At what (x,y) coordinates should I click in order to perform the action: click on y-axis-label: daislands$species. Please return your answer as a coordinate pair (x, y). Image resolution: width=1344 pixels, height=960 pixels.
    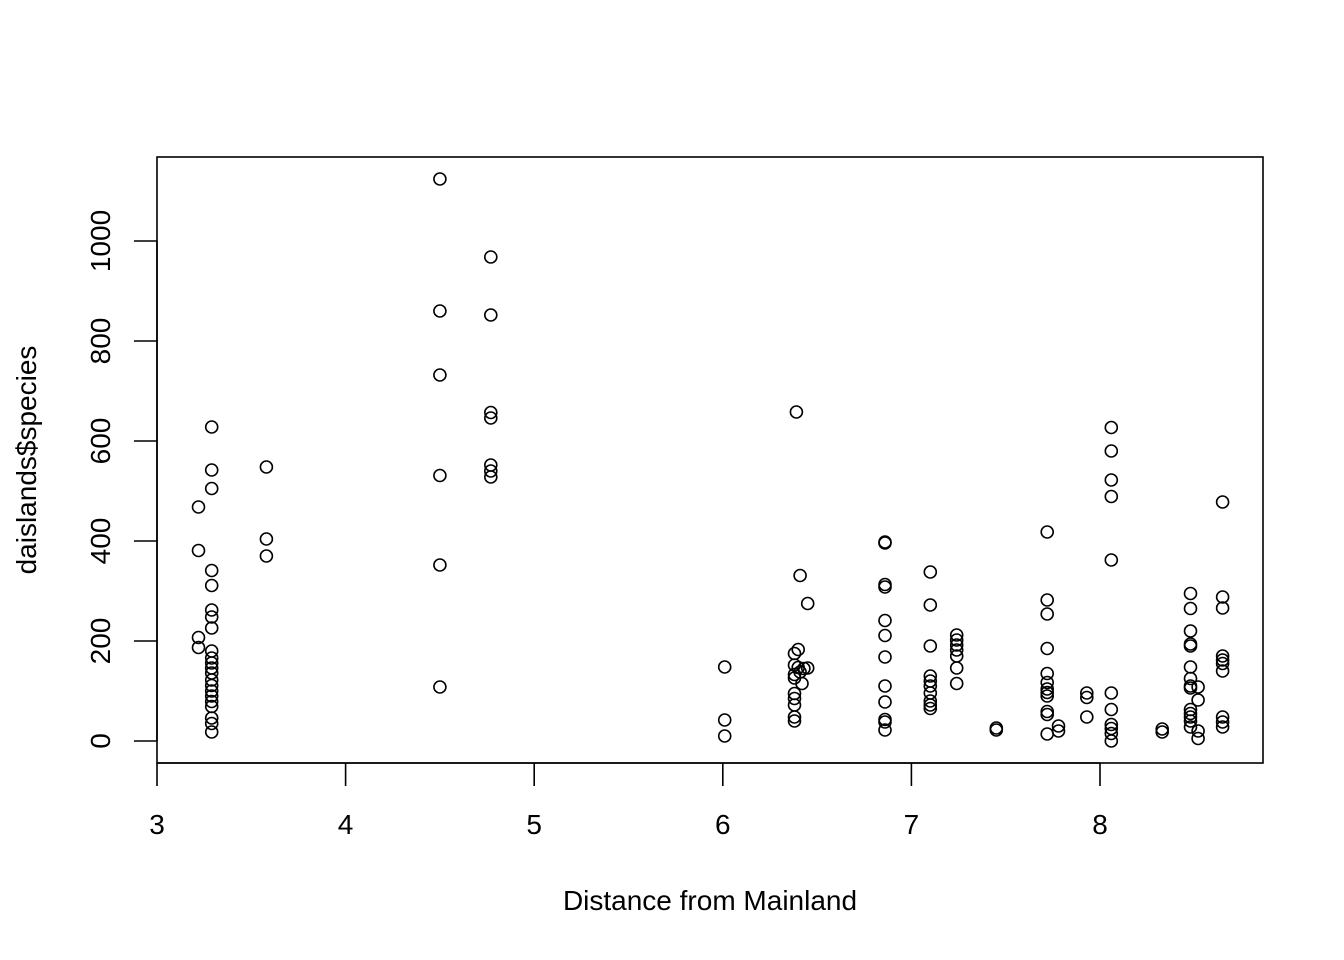
    Looking at the image, I should click on (26, 460).